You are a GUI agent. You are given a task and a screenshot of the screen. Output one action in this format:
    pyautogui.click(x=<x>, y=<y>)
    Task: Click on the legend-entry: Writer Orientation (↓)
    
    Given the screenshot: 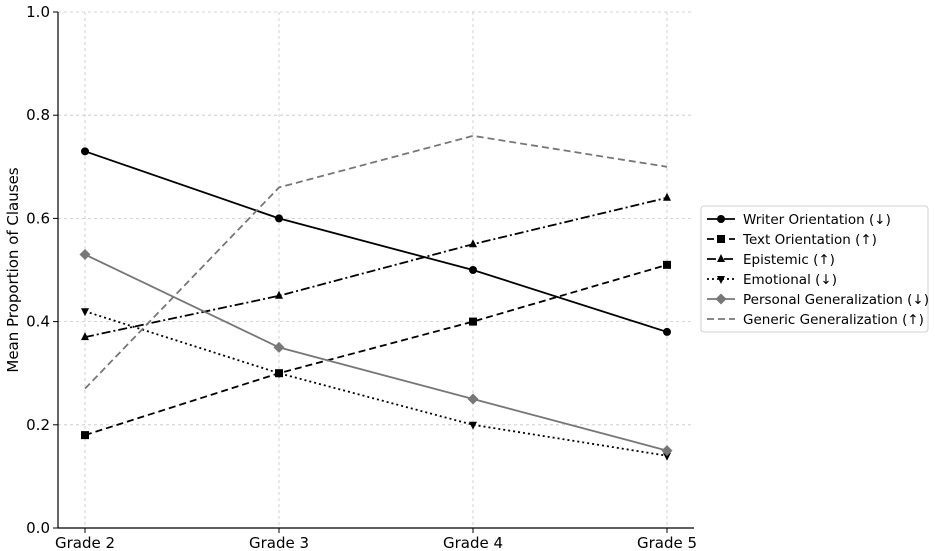 What is the action you would take?
    pyautogui.click(x=799, y=220)
    